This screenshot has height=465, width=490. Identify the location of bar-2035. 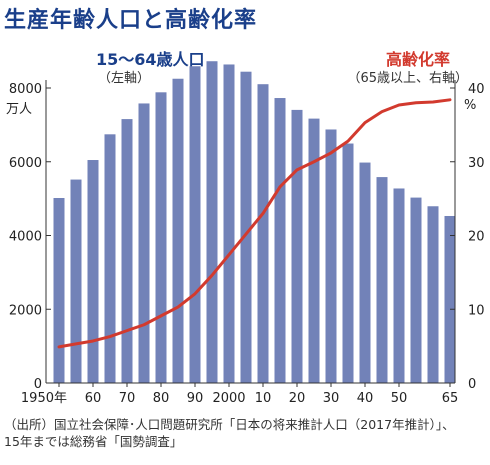
(348, 263).